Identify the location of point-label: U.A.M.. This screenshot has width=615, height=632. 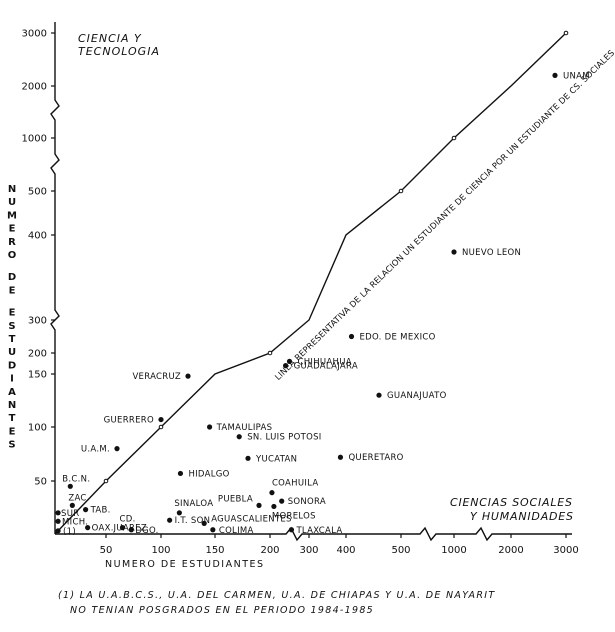
(95, 450).